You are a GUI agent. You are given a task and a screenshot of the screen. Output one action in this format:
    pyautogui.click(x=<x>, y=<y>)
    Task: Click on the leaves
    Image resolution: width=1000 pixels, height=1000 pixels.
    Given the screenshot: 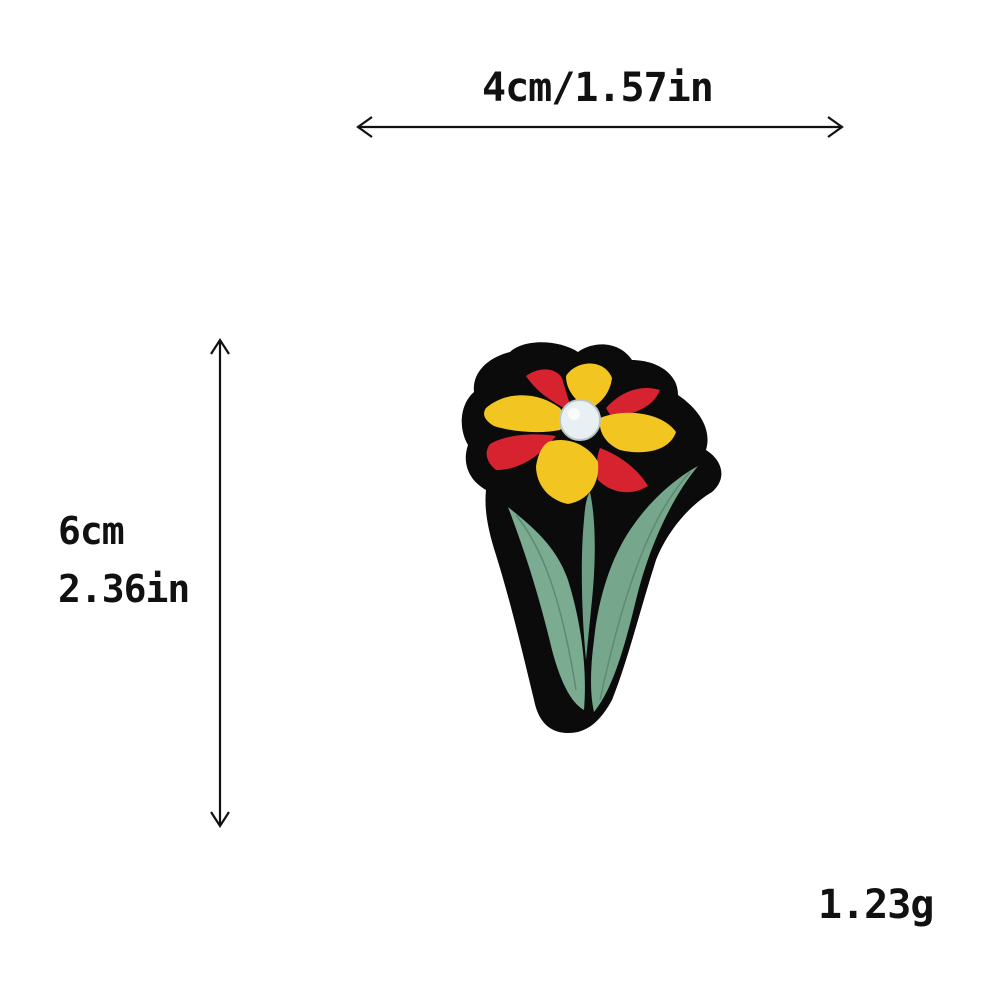 What is the action you would take?
    pyautogui.click(x=603, y=589)
    